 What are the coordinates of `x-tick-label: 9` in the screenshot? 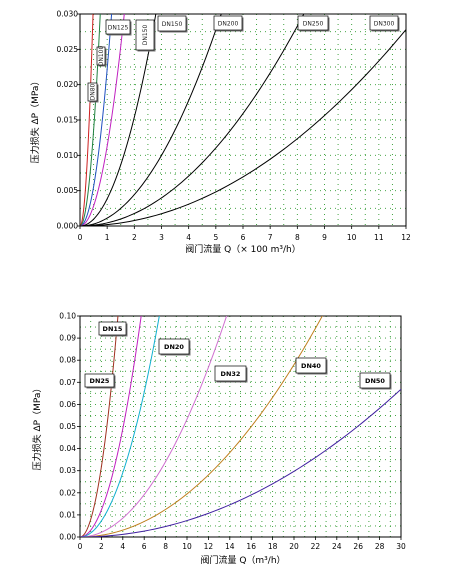 It's located at (324, 237).